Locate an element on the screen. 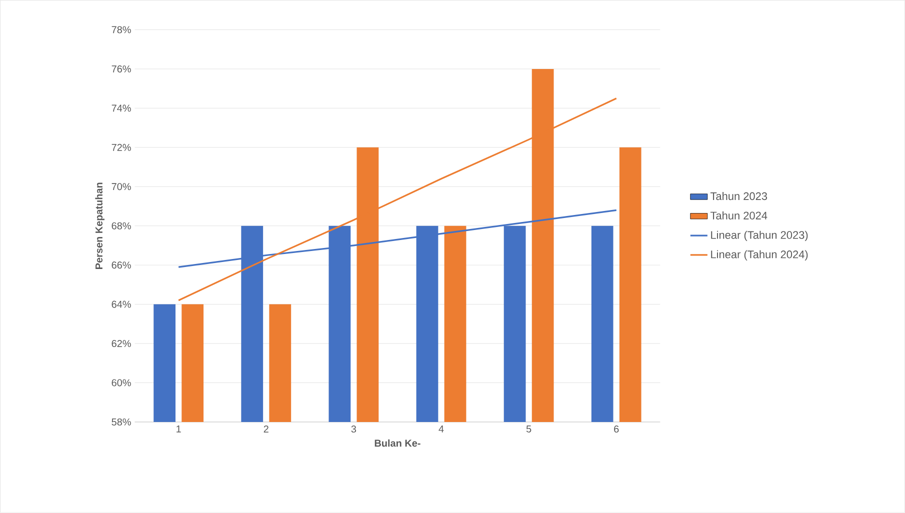  legend-label: Linear (Tahun 2023) is located at coordinates (759, 236).